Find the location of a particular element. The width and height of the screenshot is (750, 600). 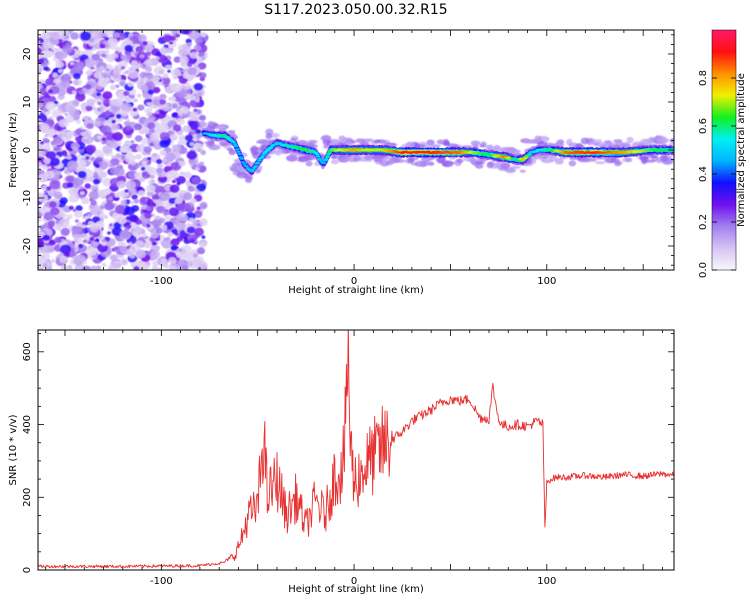

x-tick-label: -100 is located at coordinates (161, 581).